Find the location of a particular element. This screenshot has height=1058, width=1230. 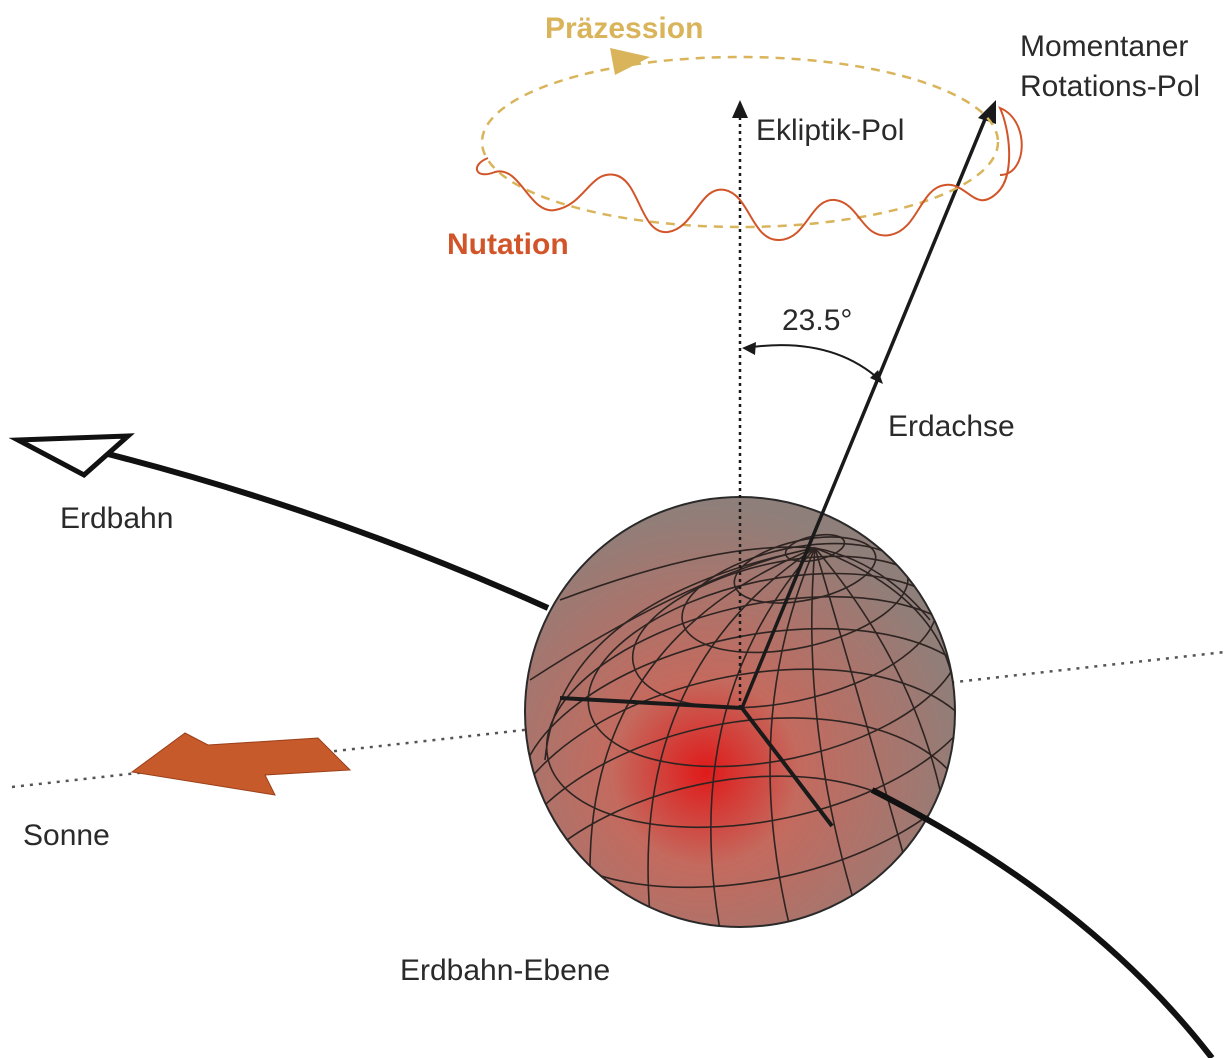

label-nutation: Nutation is located at coordinates (508, 244).